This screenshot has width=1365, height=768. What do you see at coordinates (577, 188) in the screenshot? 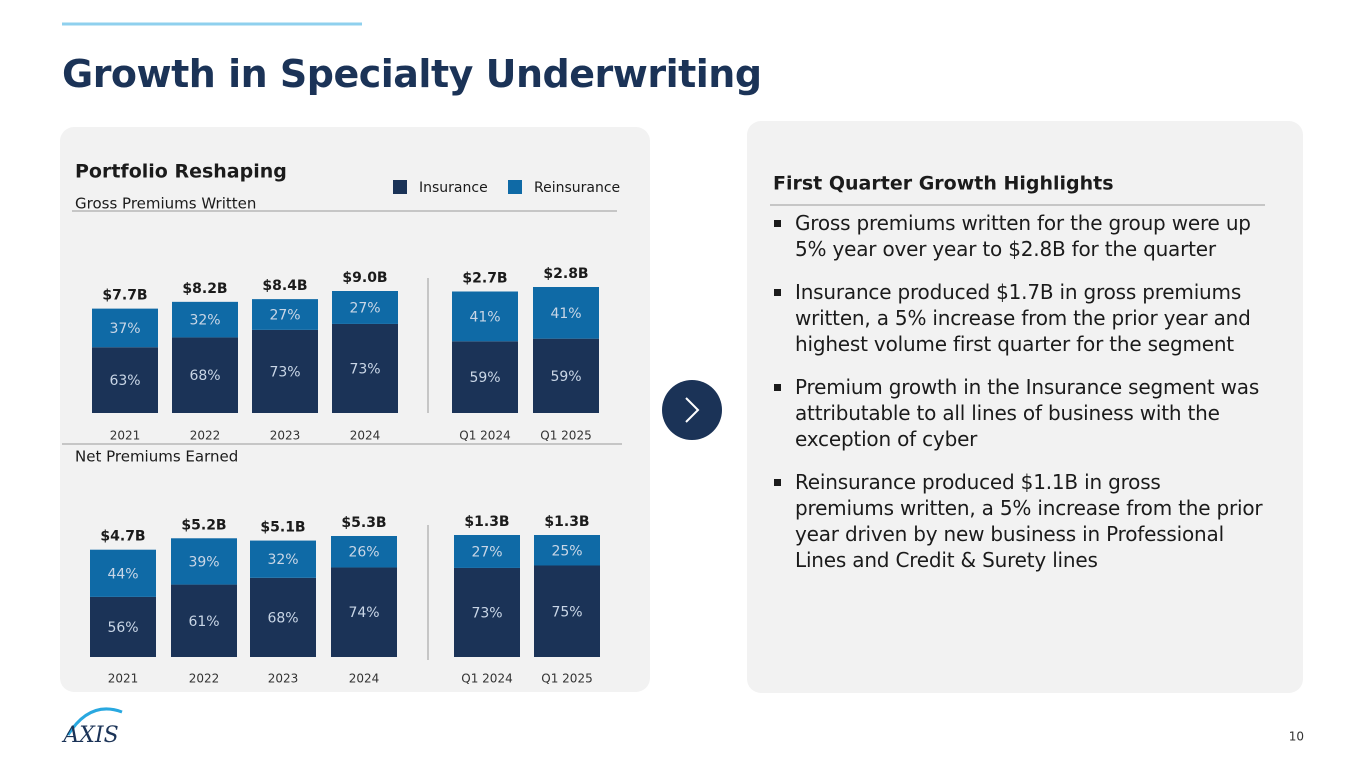
I see `legend-label: Reinsurance` at bounding box center [577, 188].